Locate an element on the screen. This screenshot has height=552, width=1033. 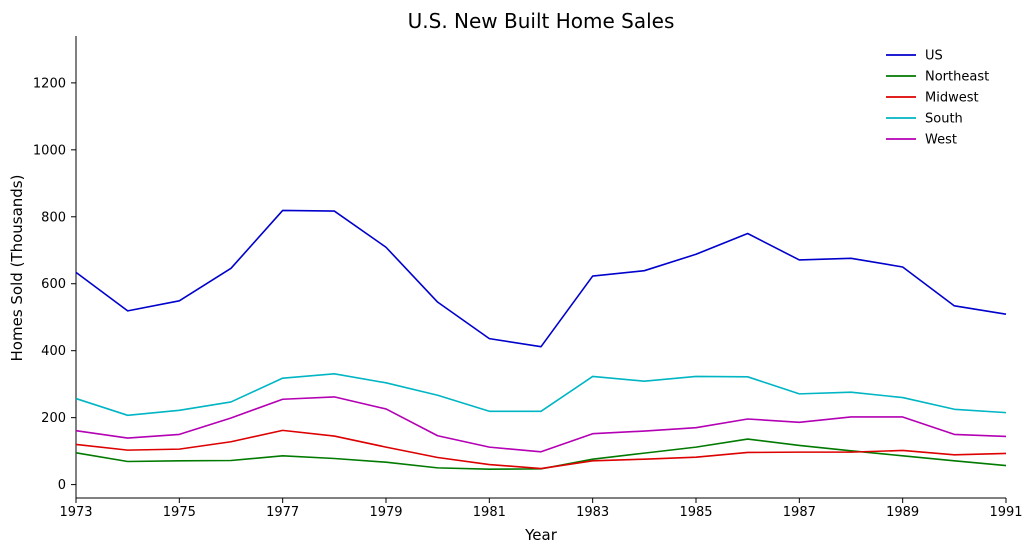
y-axis-label: Homes Sold (Thousands) is located at coordinates (17, 268).